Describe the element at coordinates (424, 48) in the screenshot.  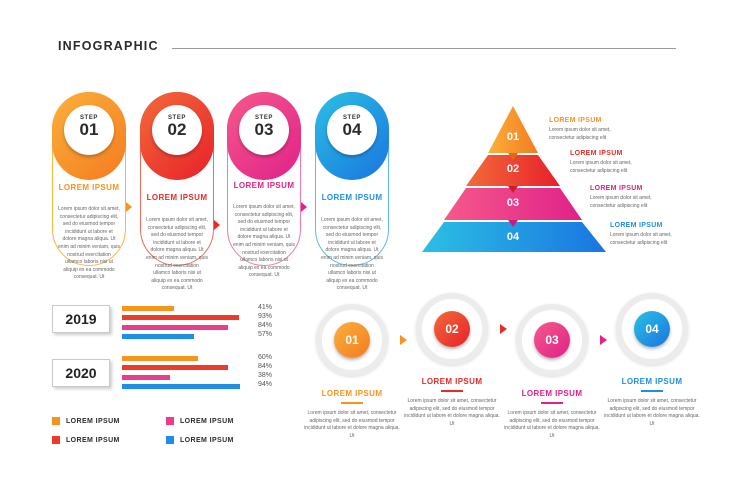
I see `title-divider` at that location.